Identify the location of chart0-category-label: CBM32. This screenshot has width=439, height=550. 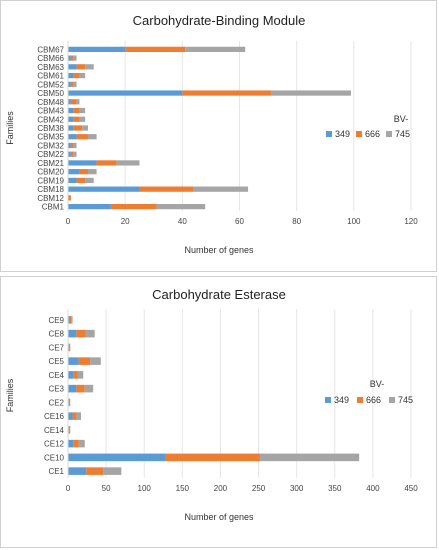
(50, 145).